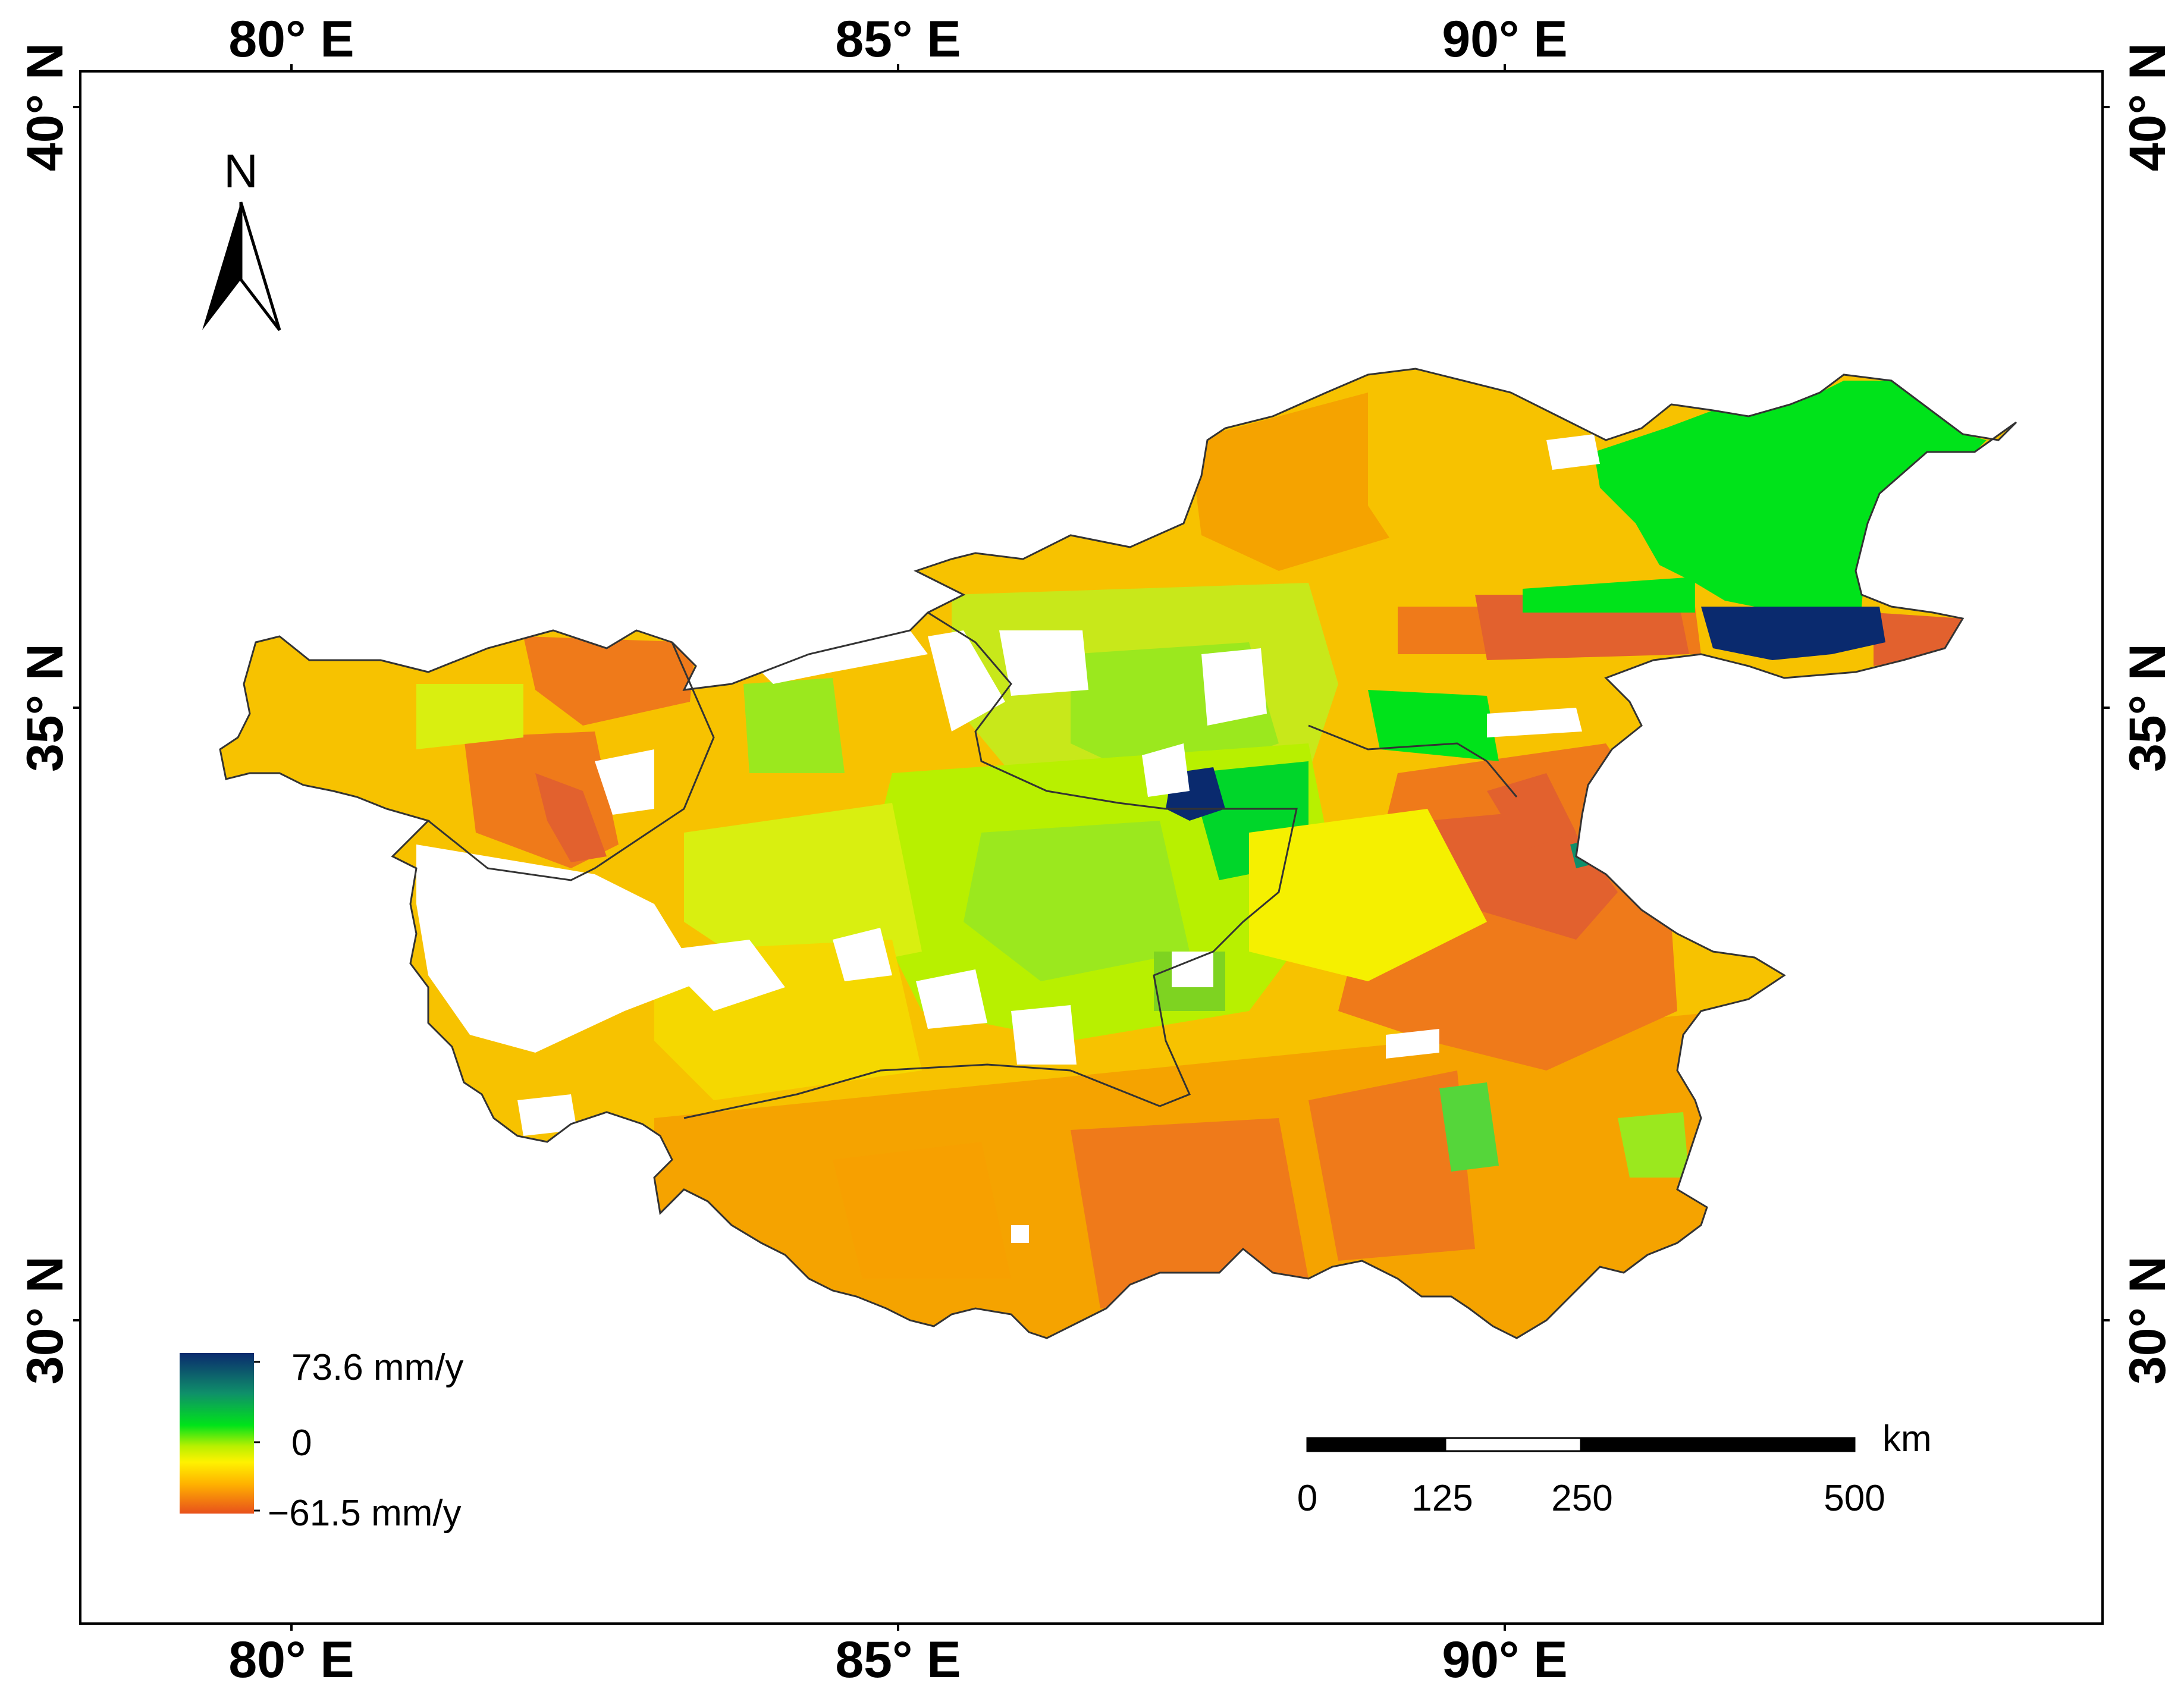  What do you see at coordinates (2147, 1320) in the screenshot?
I see `lat-label-right-30: 30° N` at bounding box center [2147, 1320].